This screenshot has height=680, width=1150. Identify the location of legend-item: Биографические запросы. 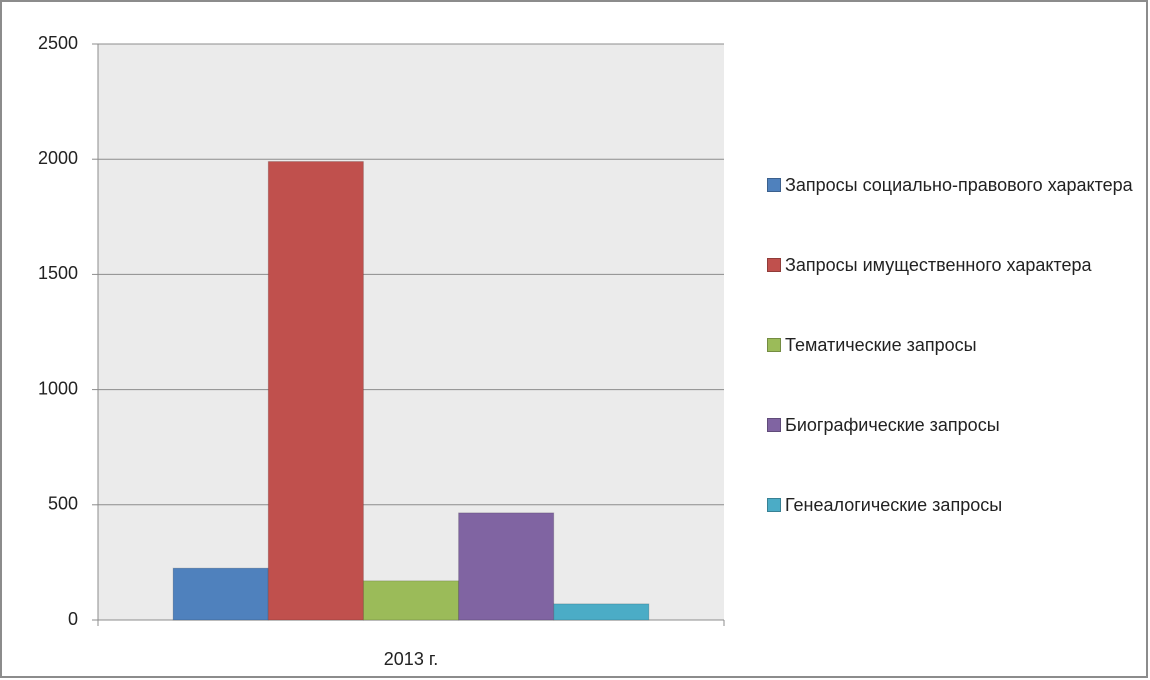
(954, 425).